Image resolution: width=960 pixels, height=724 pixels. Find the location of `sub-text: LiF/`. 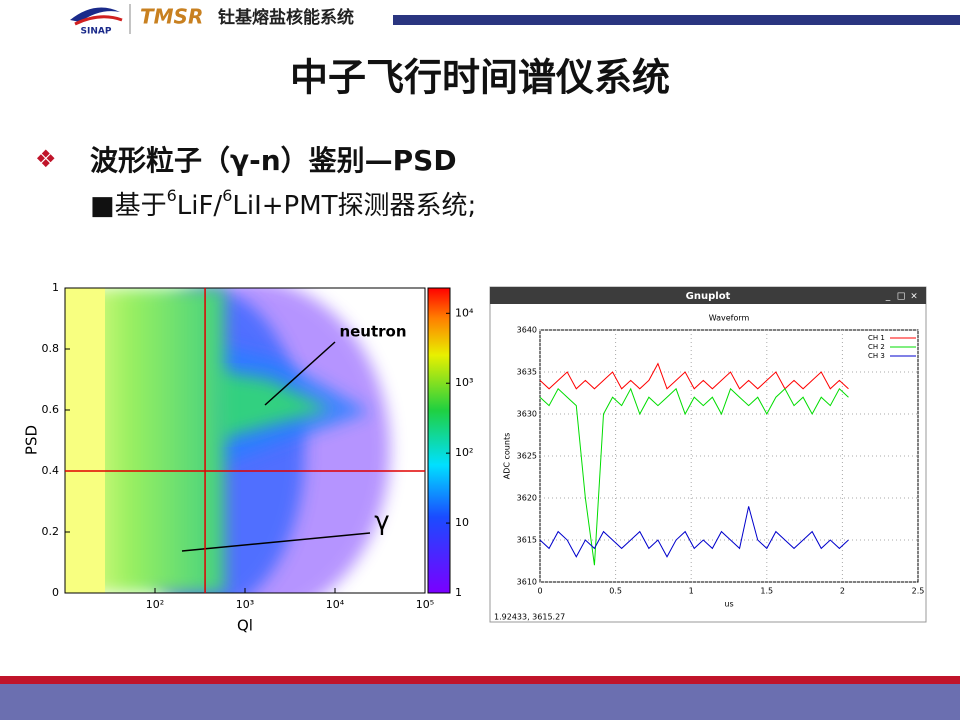

sub-text: LiF/ is located at coordinates (200, 206).